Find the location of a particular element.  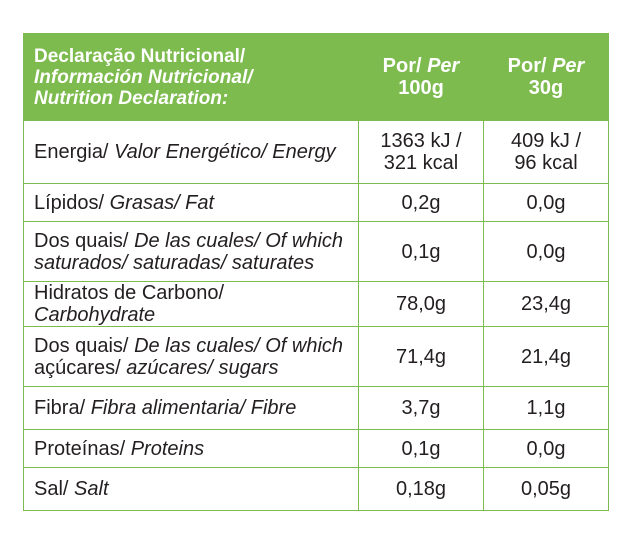

title-pt: Declaração Nutricional/ is located at coordinates (140, 56).